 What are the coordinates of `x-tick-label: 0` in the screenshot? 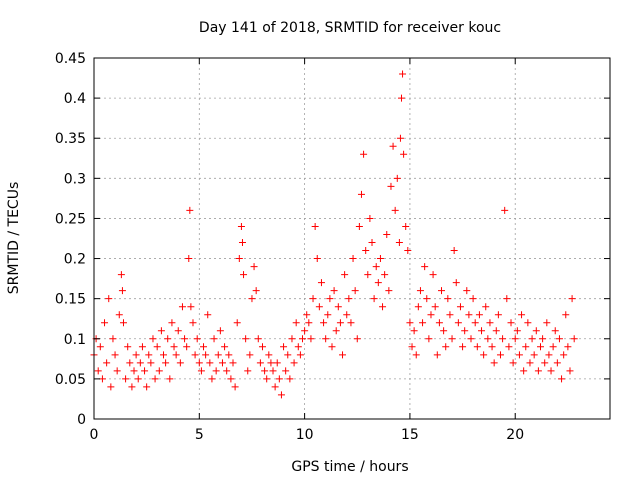 It's located at (94, 435).